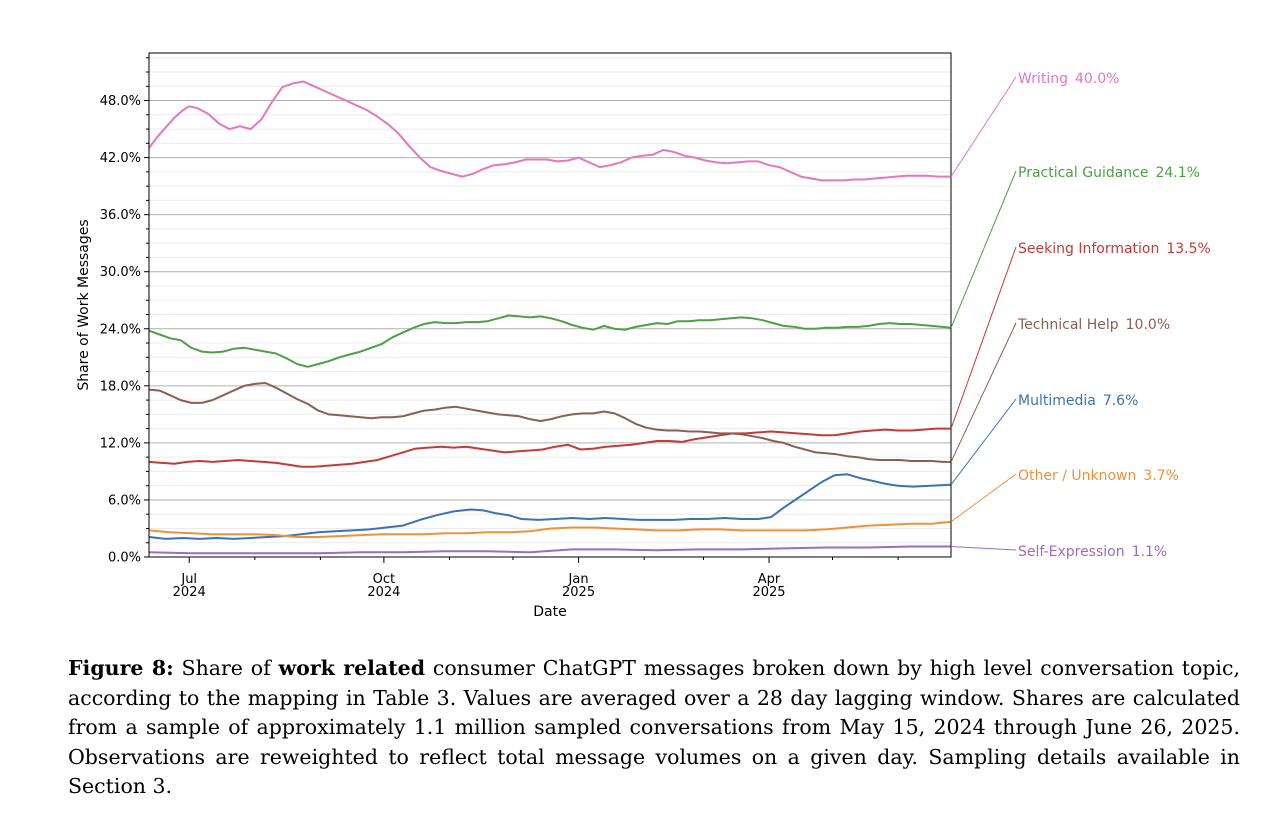 The height and width of the screenshot is (816, 1262). I want to click on y-tick-label: 36.0%, so click(120, 215).